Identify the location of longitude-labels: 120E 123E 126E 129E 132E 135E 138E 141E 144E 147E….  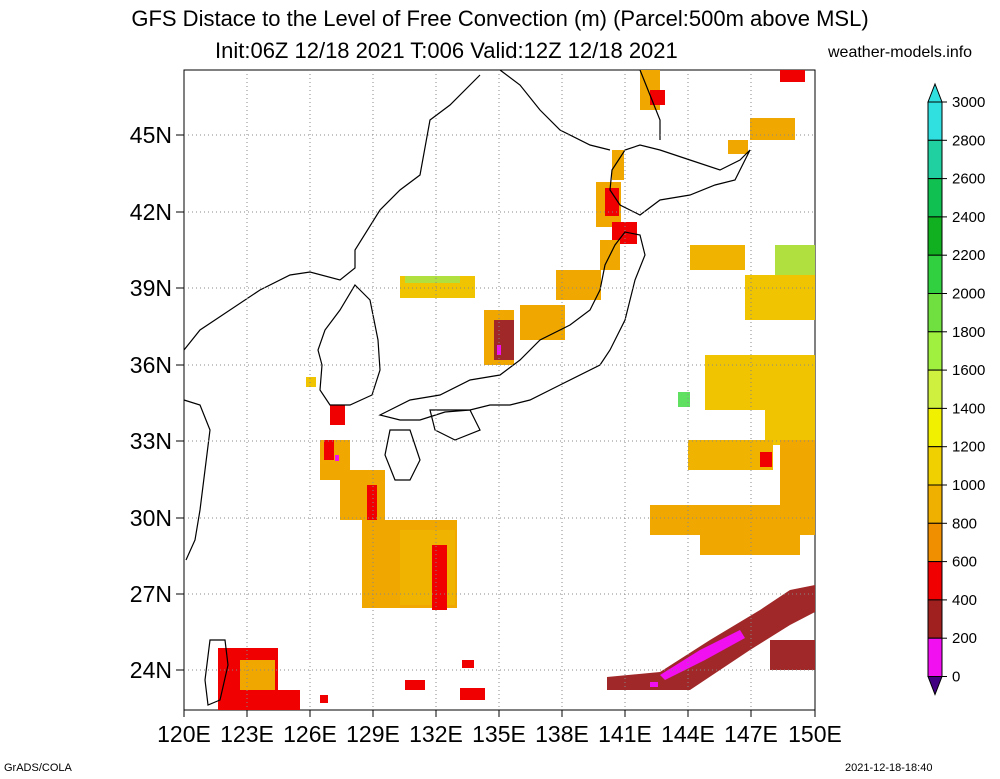
(499, 728).